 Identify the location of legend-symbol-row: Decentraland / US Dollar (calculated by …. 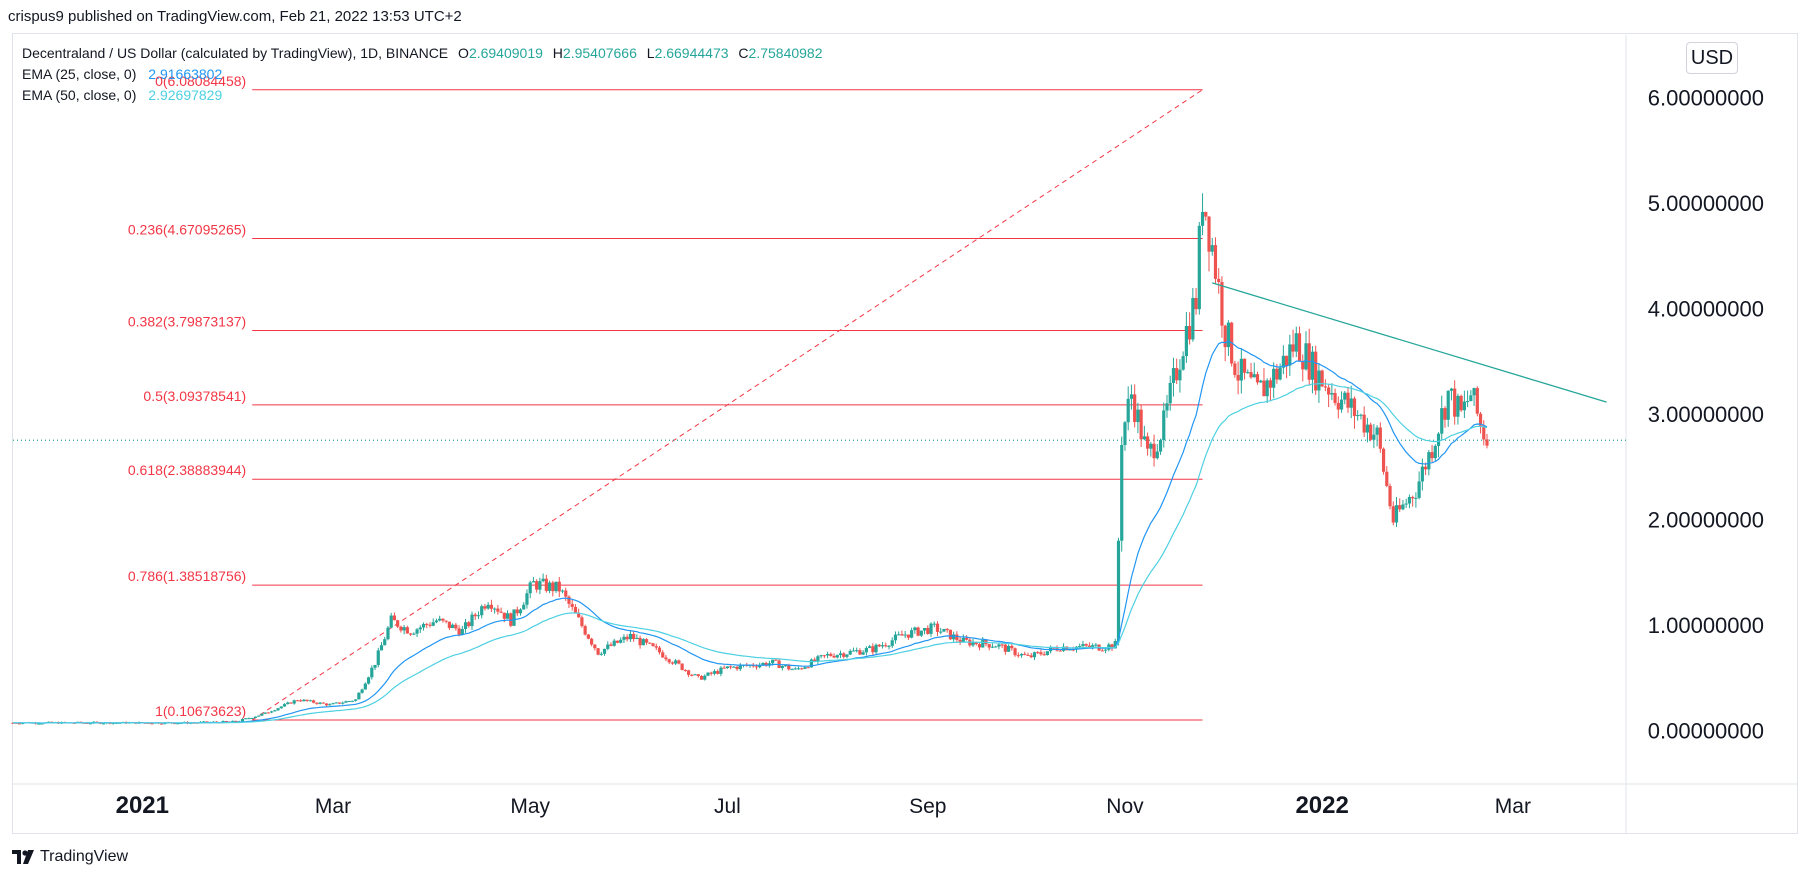
(422, 53).